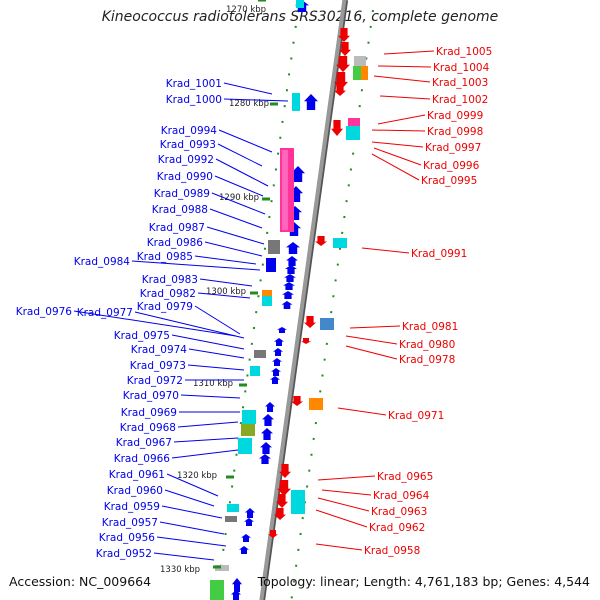 The image size is (600, 600). What do you see at coordinates (44, 312) in the screenshot?
I see `gene-label: Krad_0976` at bounding box center [44, 312].